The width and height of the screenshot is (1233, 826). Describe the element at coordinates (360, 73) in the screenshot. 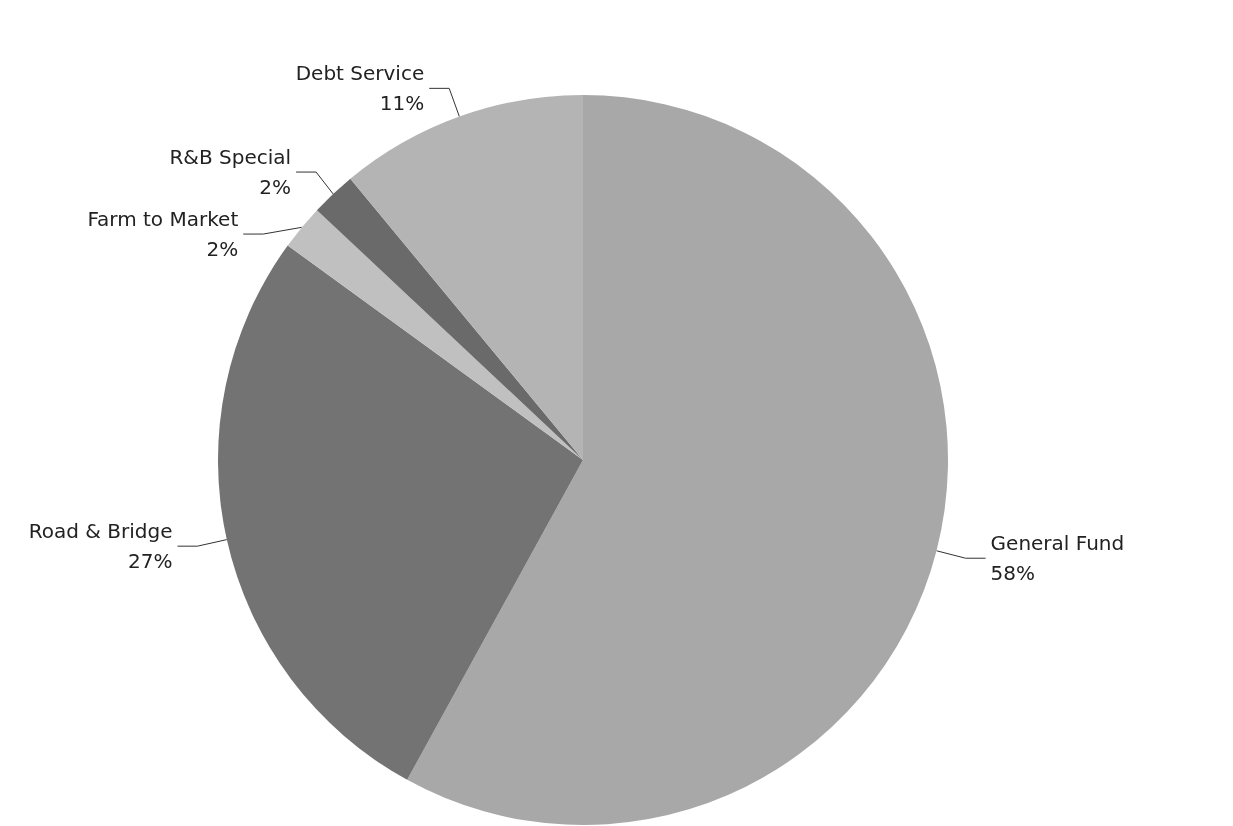

I see `slice-label: Debt Service` at that location.